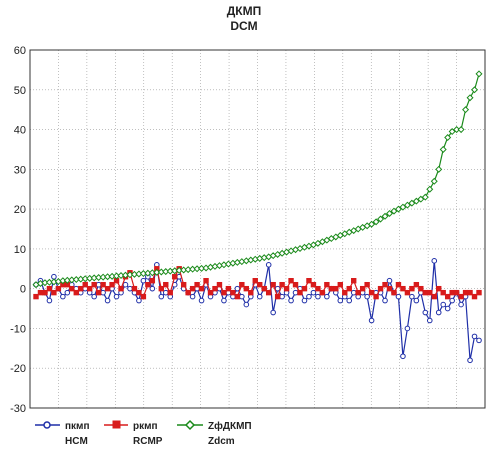 The image size is (497, 459). Describe the element at coordinates (18, 329) in the screenshot. I see `y-tick-label: -10` at that location.